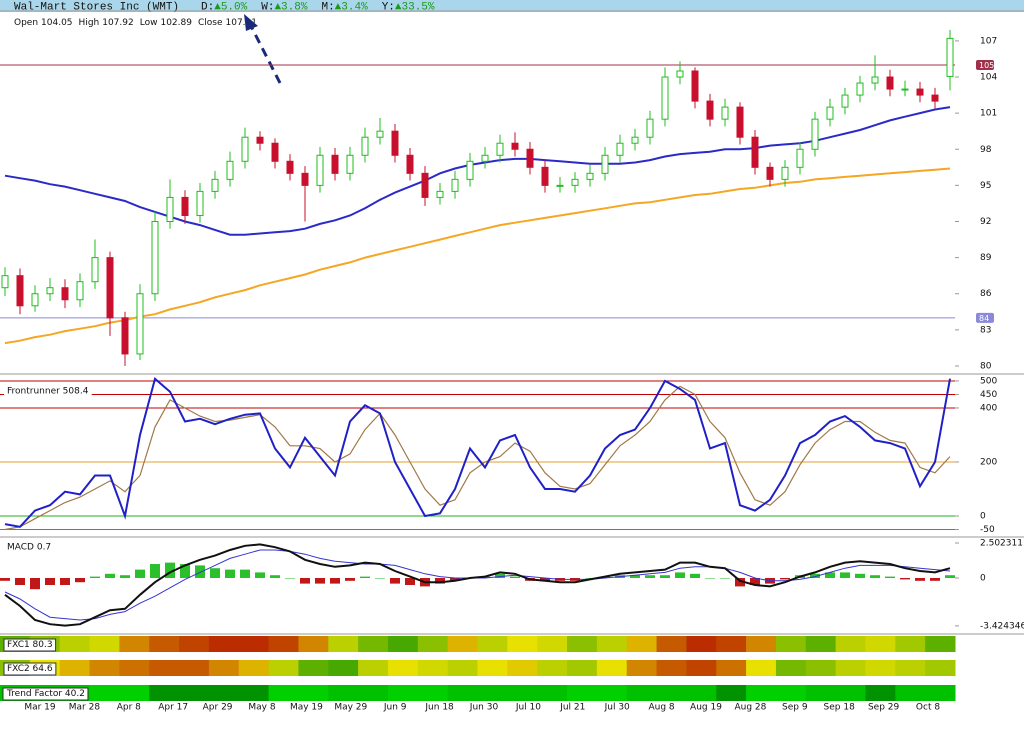 The image size is (1024, 735). Describe the element at coordinates (207, 7) in the screenshot. I see `change-label: D:` at that location.